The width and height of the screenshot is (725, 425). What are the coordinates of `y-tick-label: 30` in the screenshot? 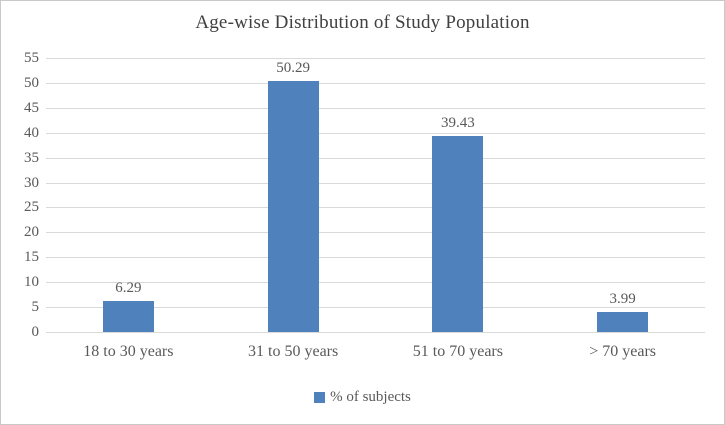 It's located at (31, 182).